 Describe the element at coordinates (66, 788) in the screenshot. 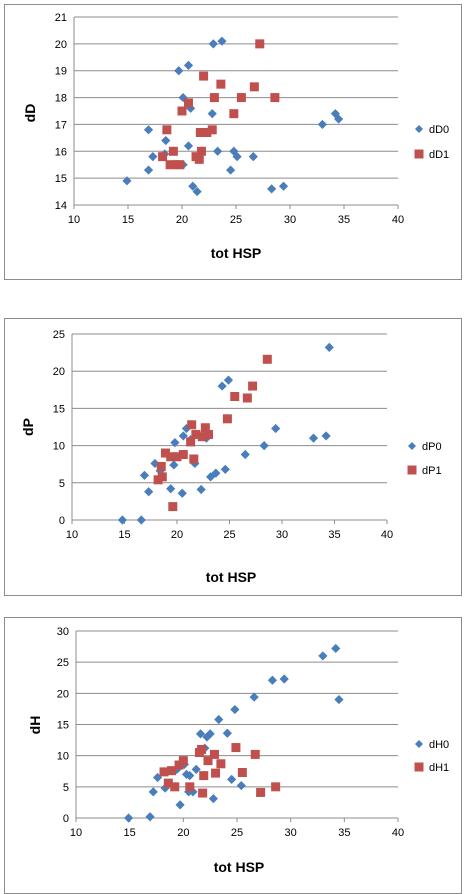

I see `y-tick-label: 5` at that location.